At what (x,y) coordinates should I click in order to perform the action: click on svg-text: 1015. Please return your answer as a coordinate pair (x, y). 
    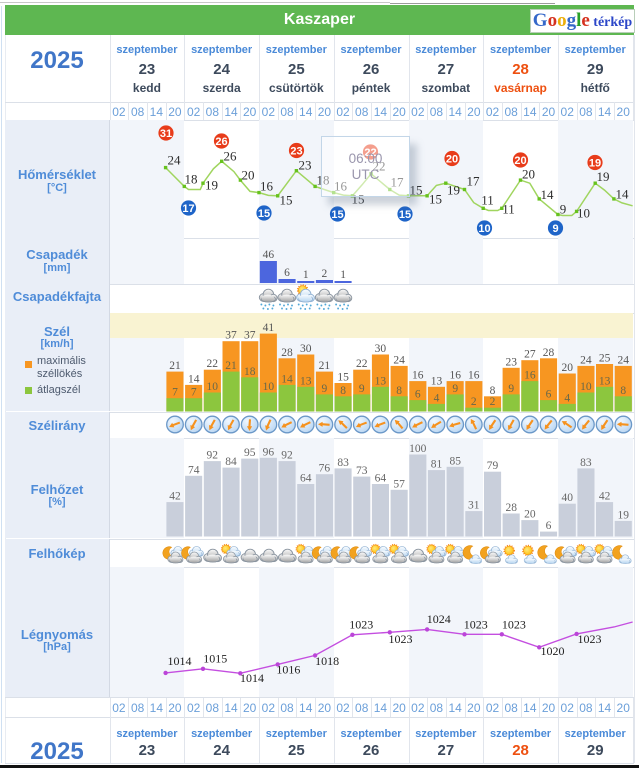
    Looking at the image, I should click on (215, 659).